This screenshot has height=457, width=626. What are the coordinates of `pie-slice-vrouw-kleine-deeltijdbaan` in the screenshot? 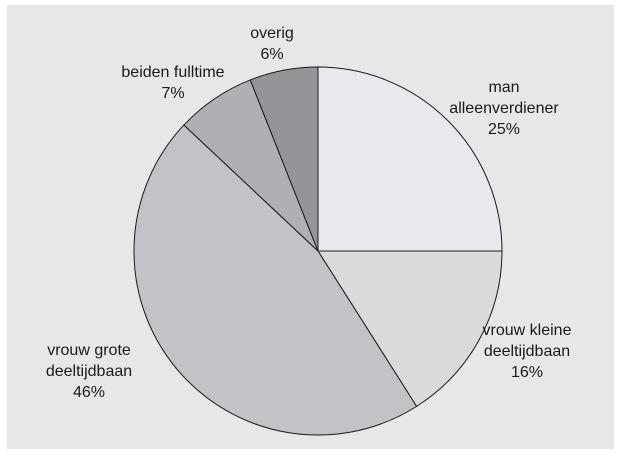 It's located at (410, 328).